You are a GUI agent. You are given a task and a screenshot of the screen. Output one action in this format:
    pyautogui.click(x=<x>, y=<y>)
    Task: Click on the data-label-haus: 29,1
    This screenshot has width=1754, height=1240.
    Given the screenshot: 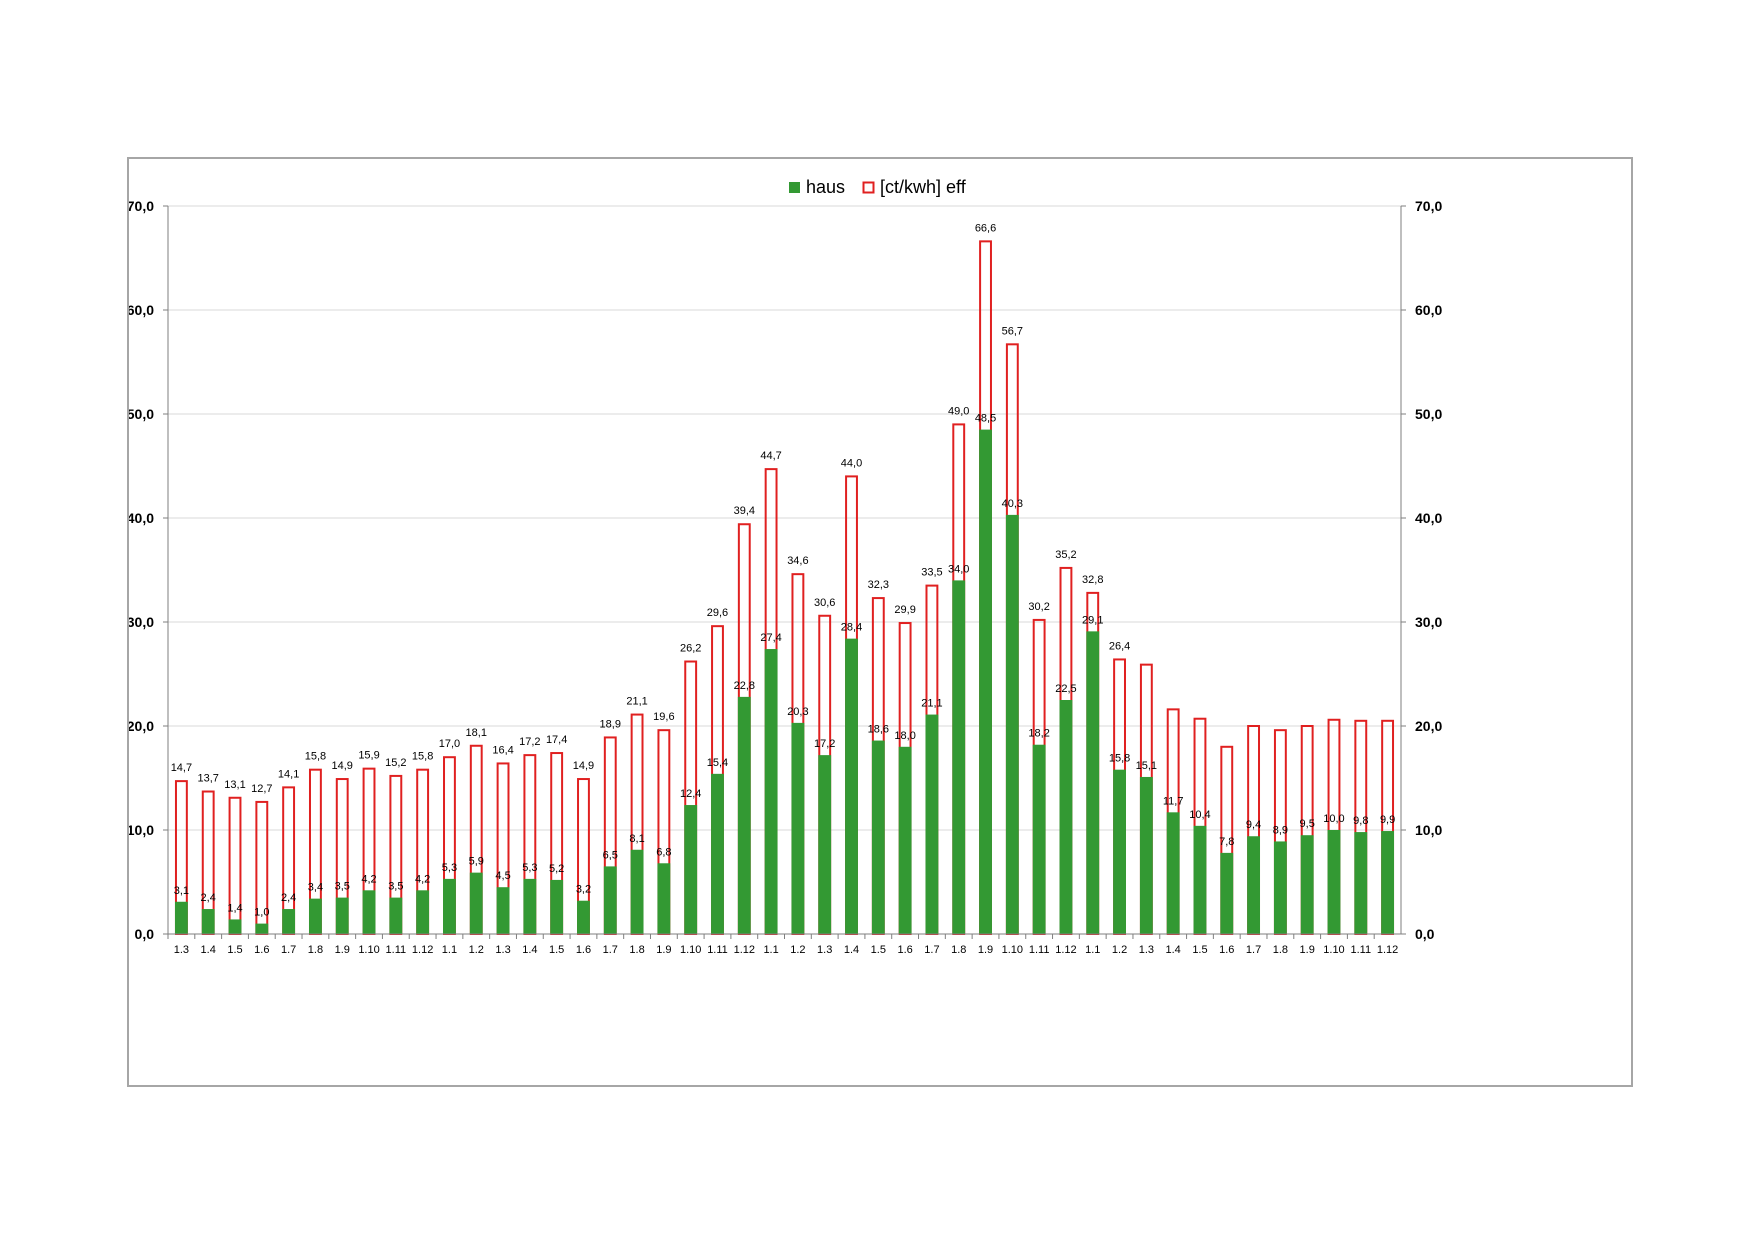 What is the action you would take?
    pyautogui.click(x=1092, y=620)
    